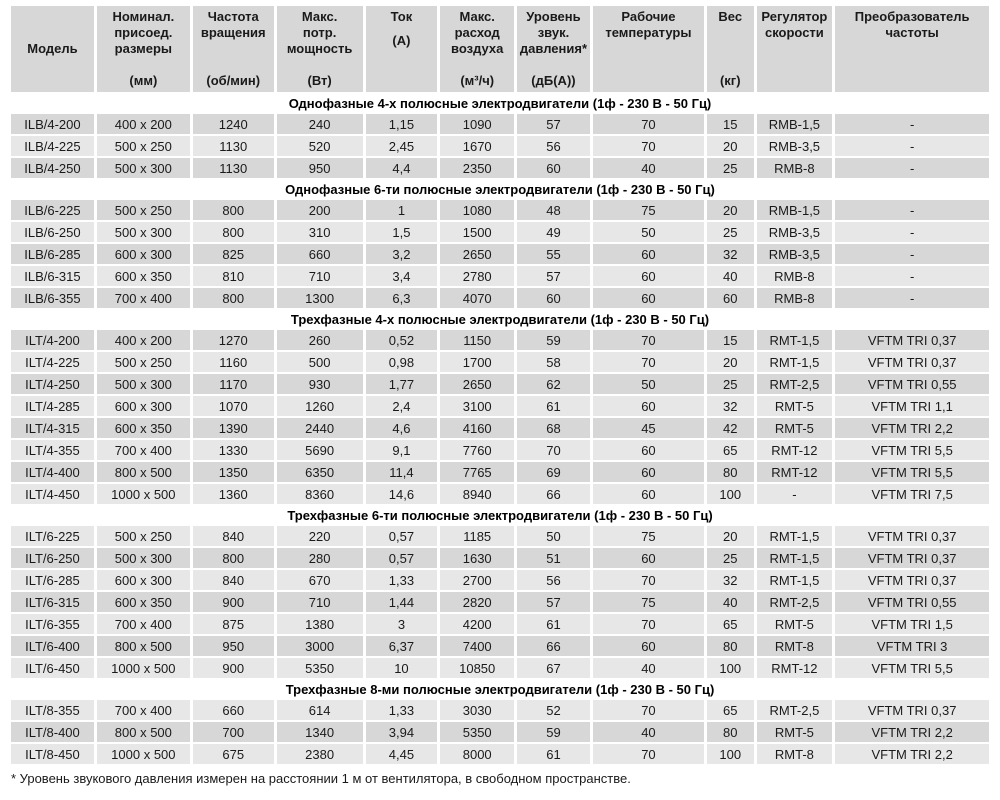 The width and height of the screenshot is (1000, 800). Describe the element at coordinates (233, 384) in the screenshot. I see `cell-speed: 1170` at that location.